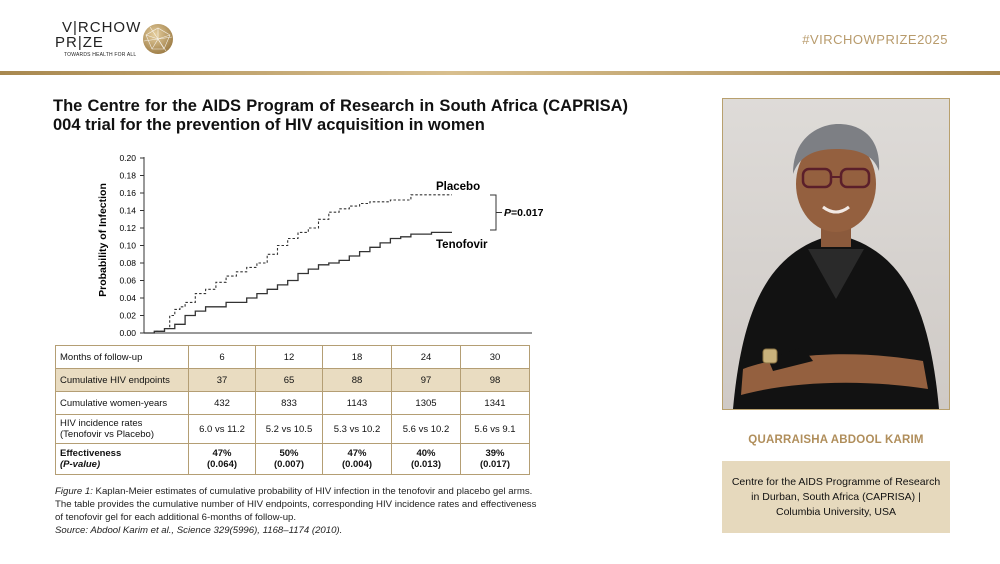 The height and width of the screenshot is (564, 1000). Describe the element at coordinates (79, 42) in the screenshot. I see `logo-line-2: PR|ZE` at that location.